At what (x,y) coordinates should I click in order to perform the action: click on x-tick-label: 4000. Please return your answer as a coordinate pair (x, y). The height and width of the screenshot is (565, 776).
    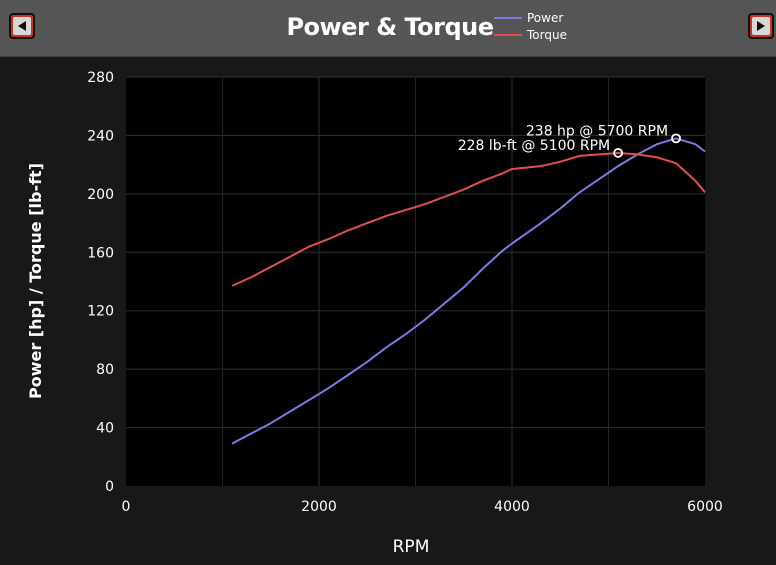
    Looking at the image, I should click on (512, 507).